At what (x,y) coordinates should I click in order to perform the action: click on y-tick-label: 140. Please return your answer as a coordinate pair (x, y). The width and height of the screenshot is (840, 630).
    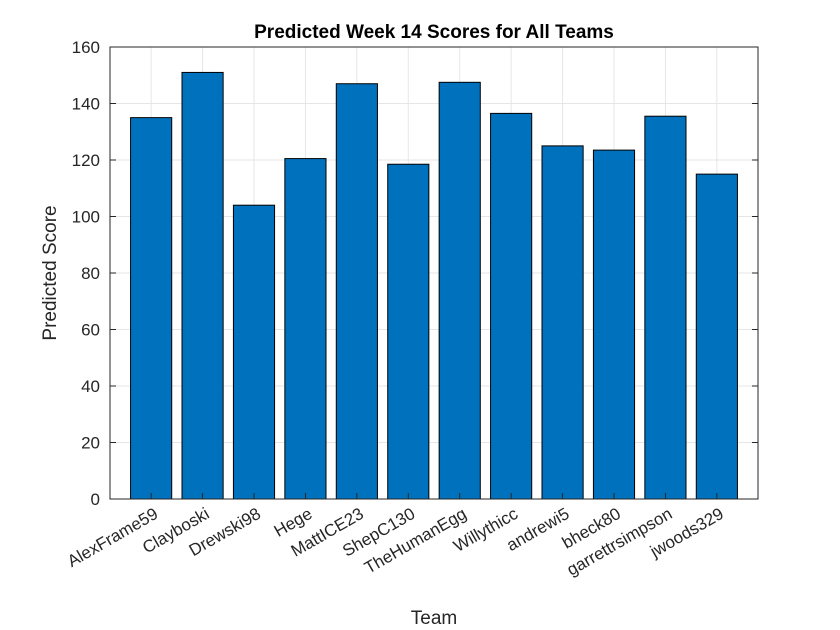
    Looking at the image, I should click on (86, 104).